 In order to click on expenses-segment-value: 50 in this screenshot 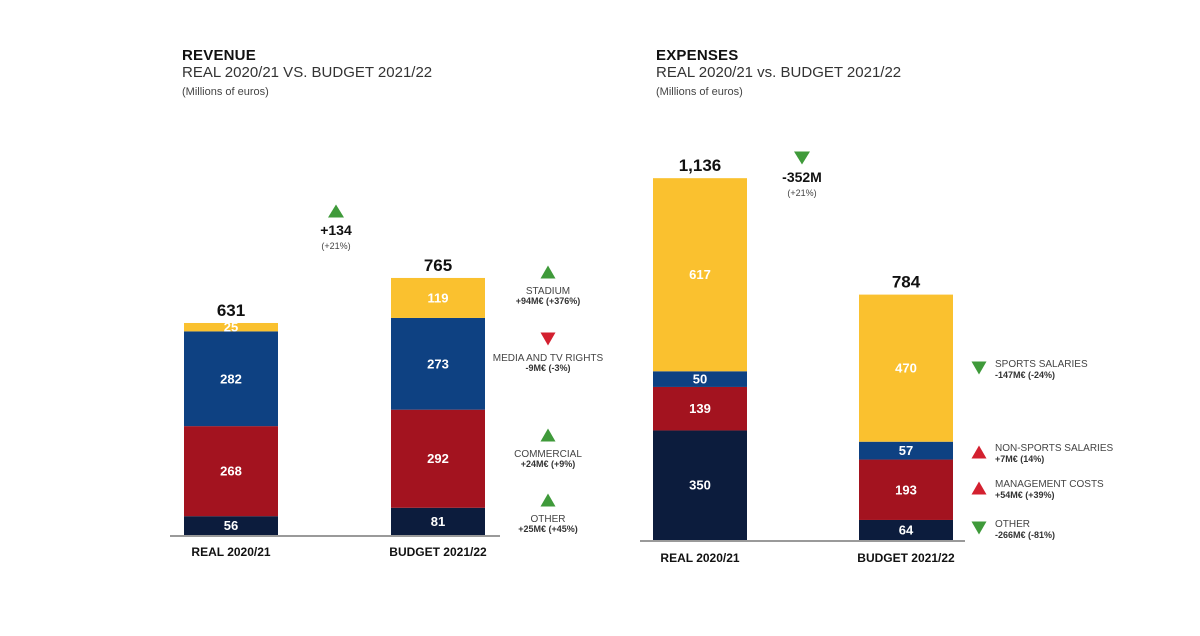, I will do `click(700, 379)`.